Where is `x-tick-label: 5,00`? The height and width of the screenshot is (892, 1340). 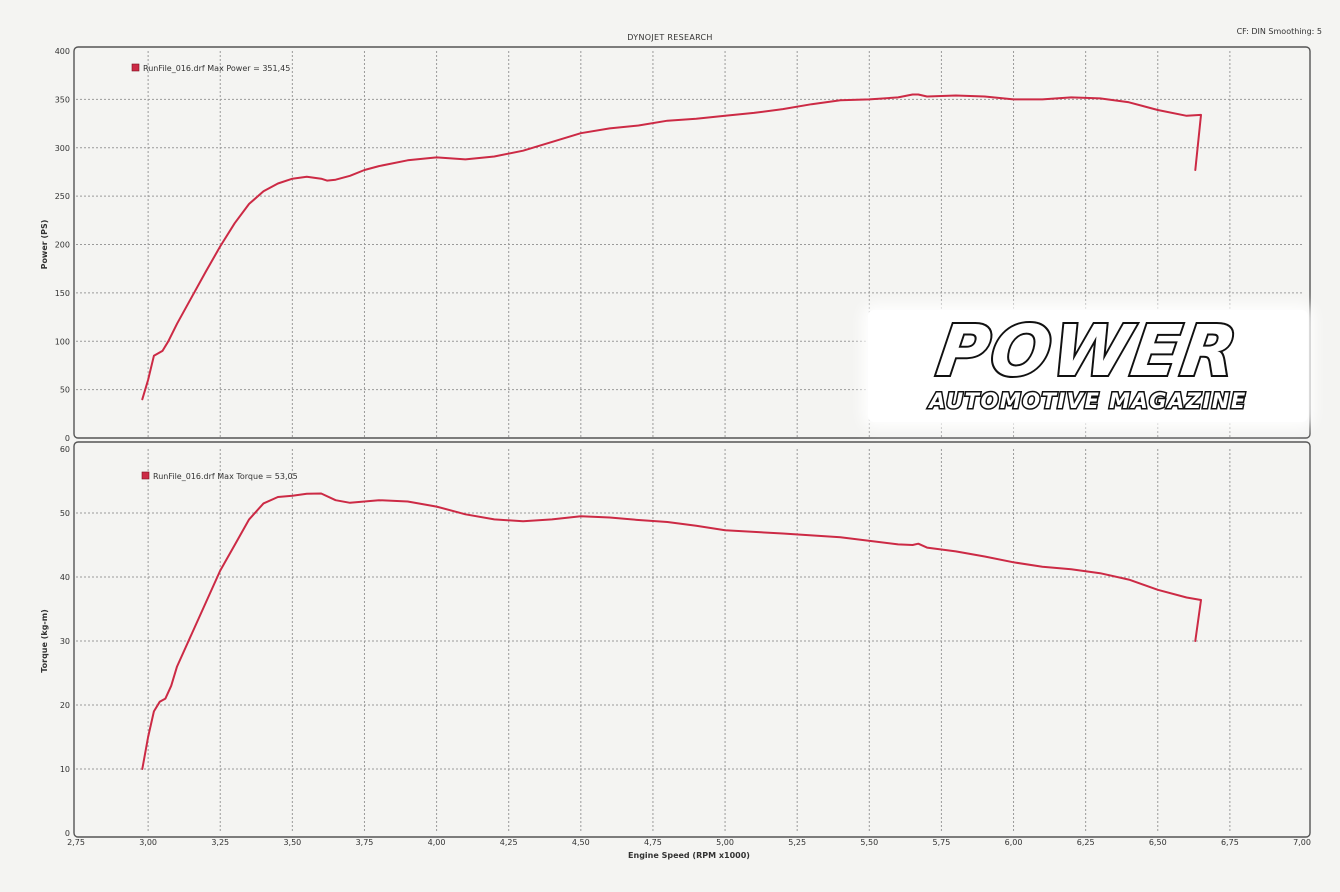
x-tick-label: 5,00 is located at coordinates (725, 842).